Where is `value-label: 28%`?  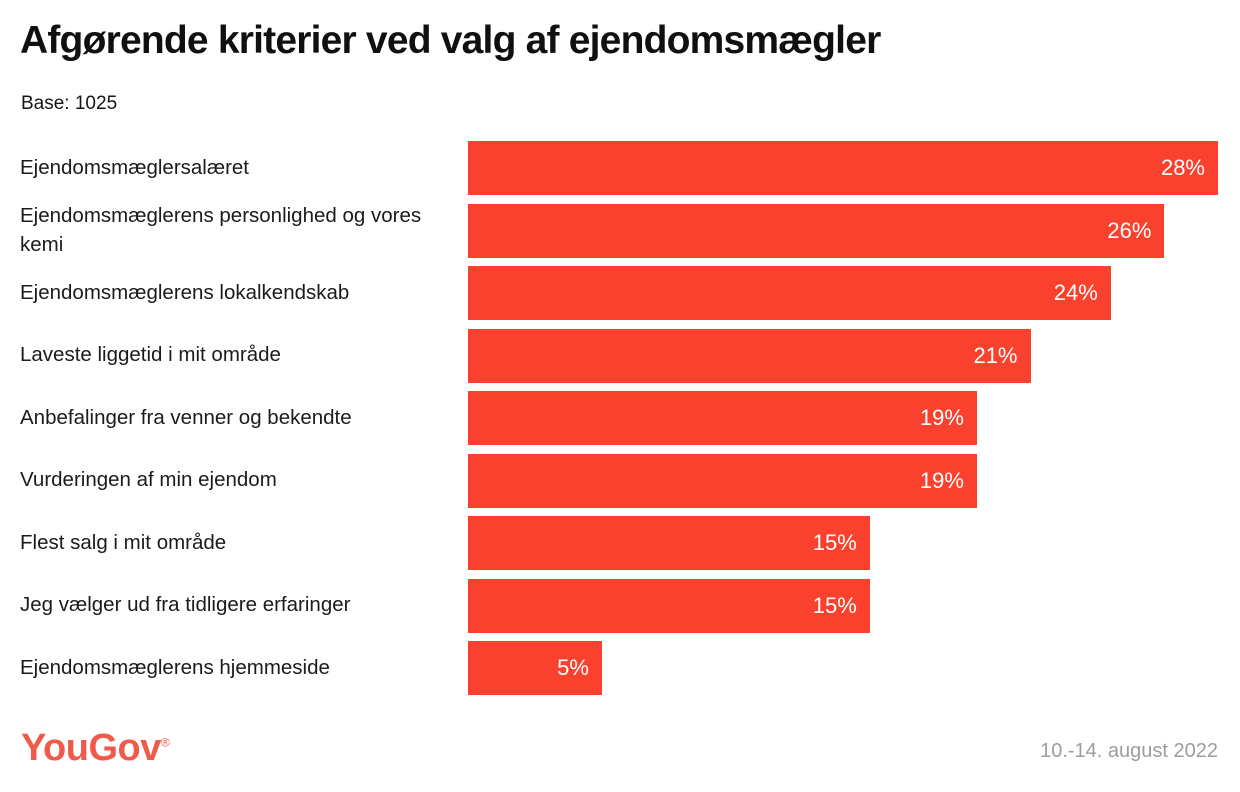 value-label: 28% is located at coordinates (1182, 167).